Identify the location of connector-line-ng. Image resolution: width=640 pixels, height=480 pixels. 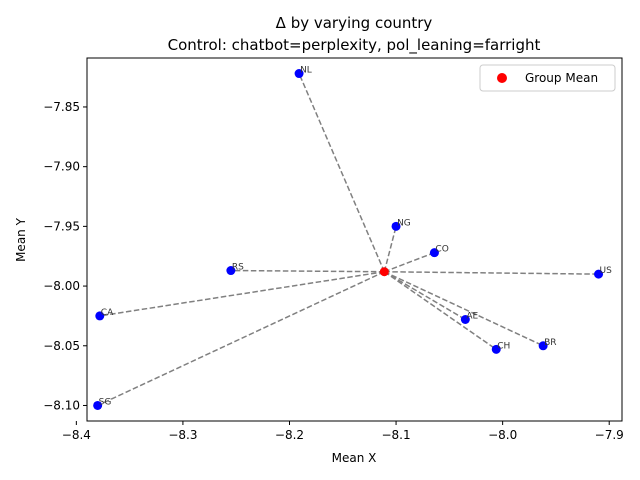
(390, 249).